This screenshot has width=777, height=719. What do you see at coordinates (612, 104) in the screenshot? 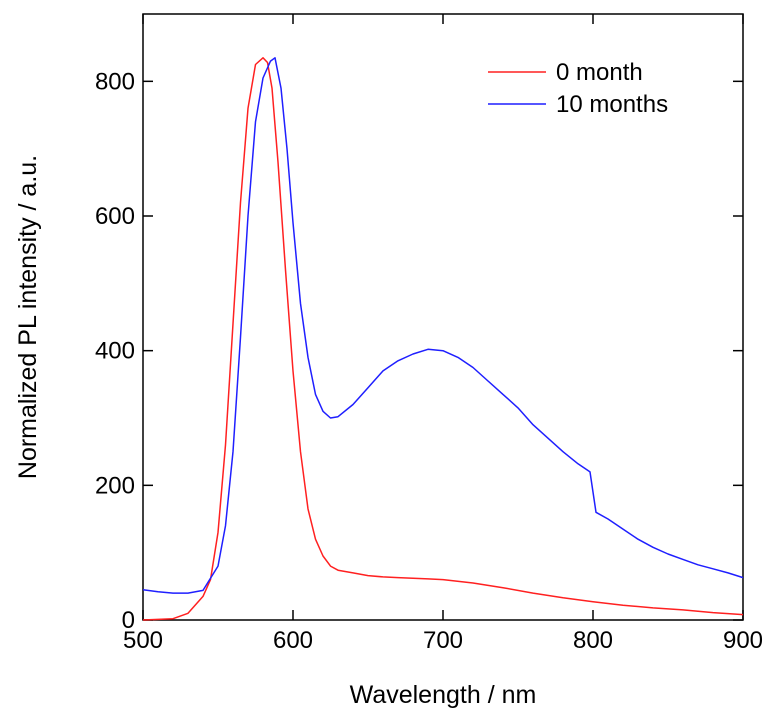
I see `legend-label-1: 10 months` at bounding box center [612, 104].